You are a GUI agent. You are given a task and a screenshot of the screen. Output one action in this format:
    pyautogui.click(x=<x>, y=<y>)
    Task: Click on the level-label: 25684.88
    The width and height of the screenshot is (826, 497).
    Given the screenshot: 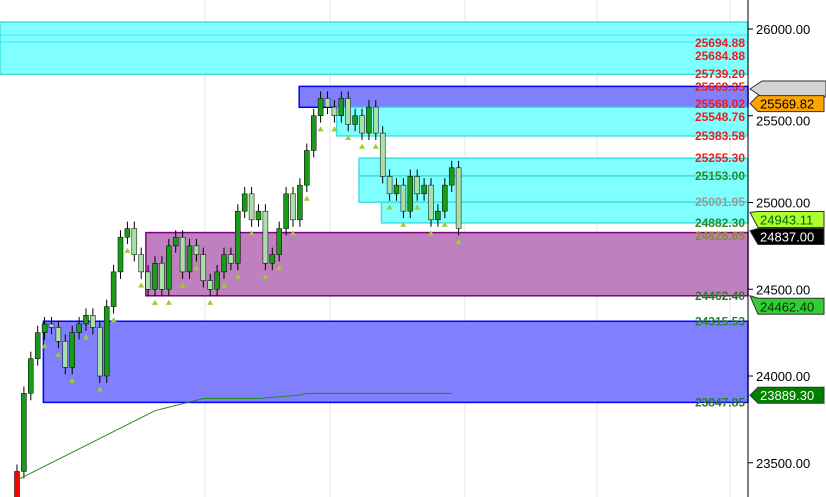 What is the action you would take?
    pyautogui.click(x=720, y=56)
    